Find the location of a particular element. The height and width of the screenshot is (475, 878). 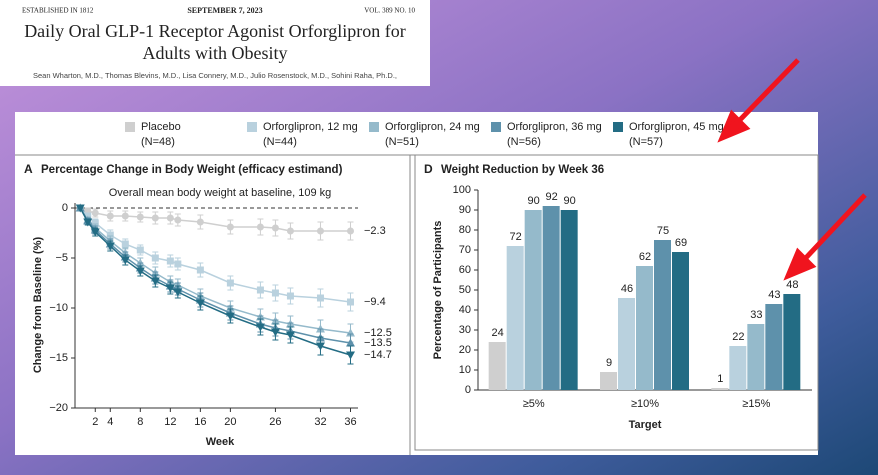

legend-n: (N=48) is located at coordinates (158, 142).